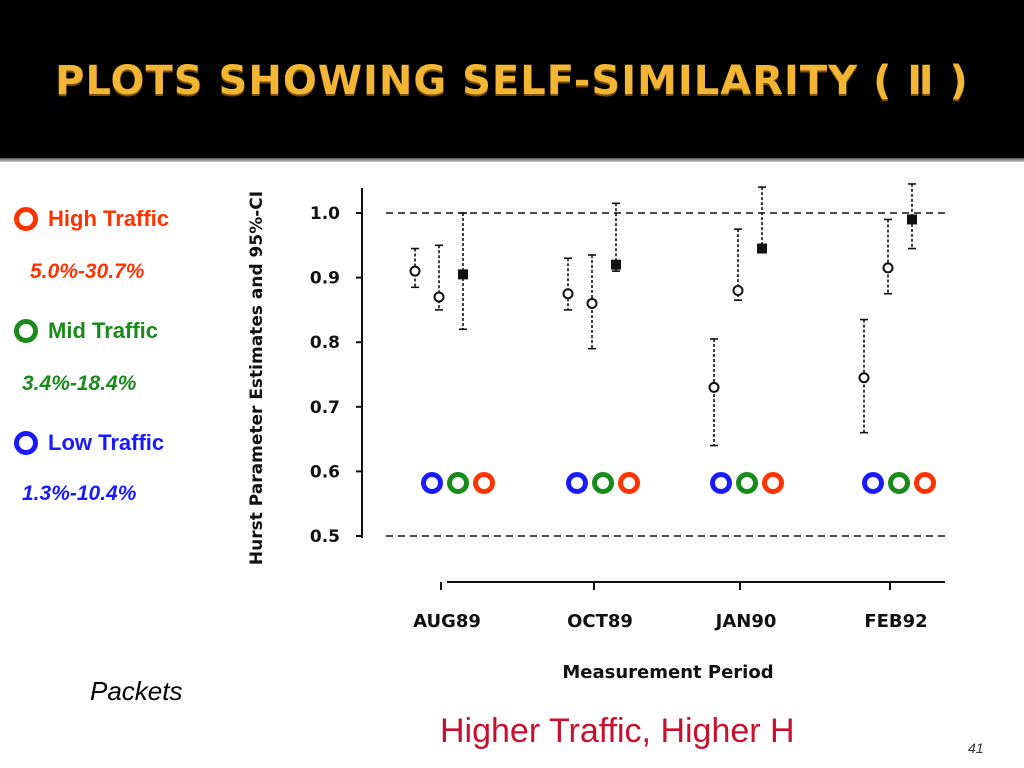 The image size is (1024, 768). What do you see at coordinates (325, 408) in the screenshot?
I see `y-tick-label: 0.7` at bounding box center [325, 408].